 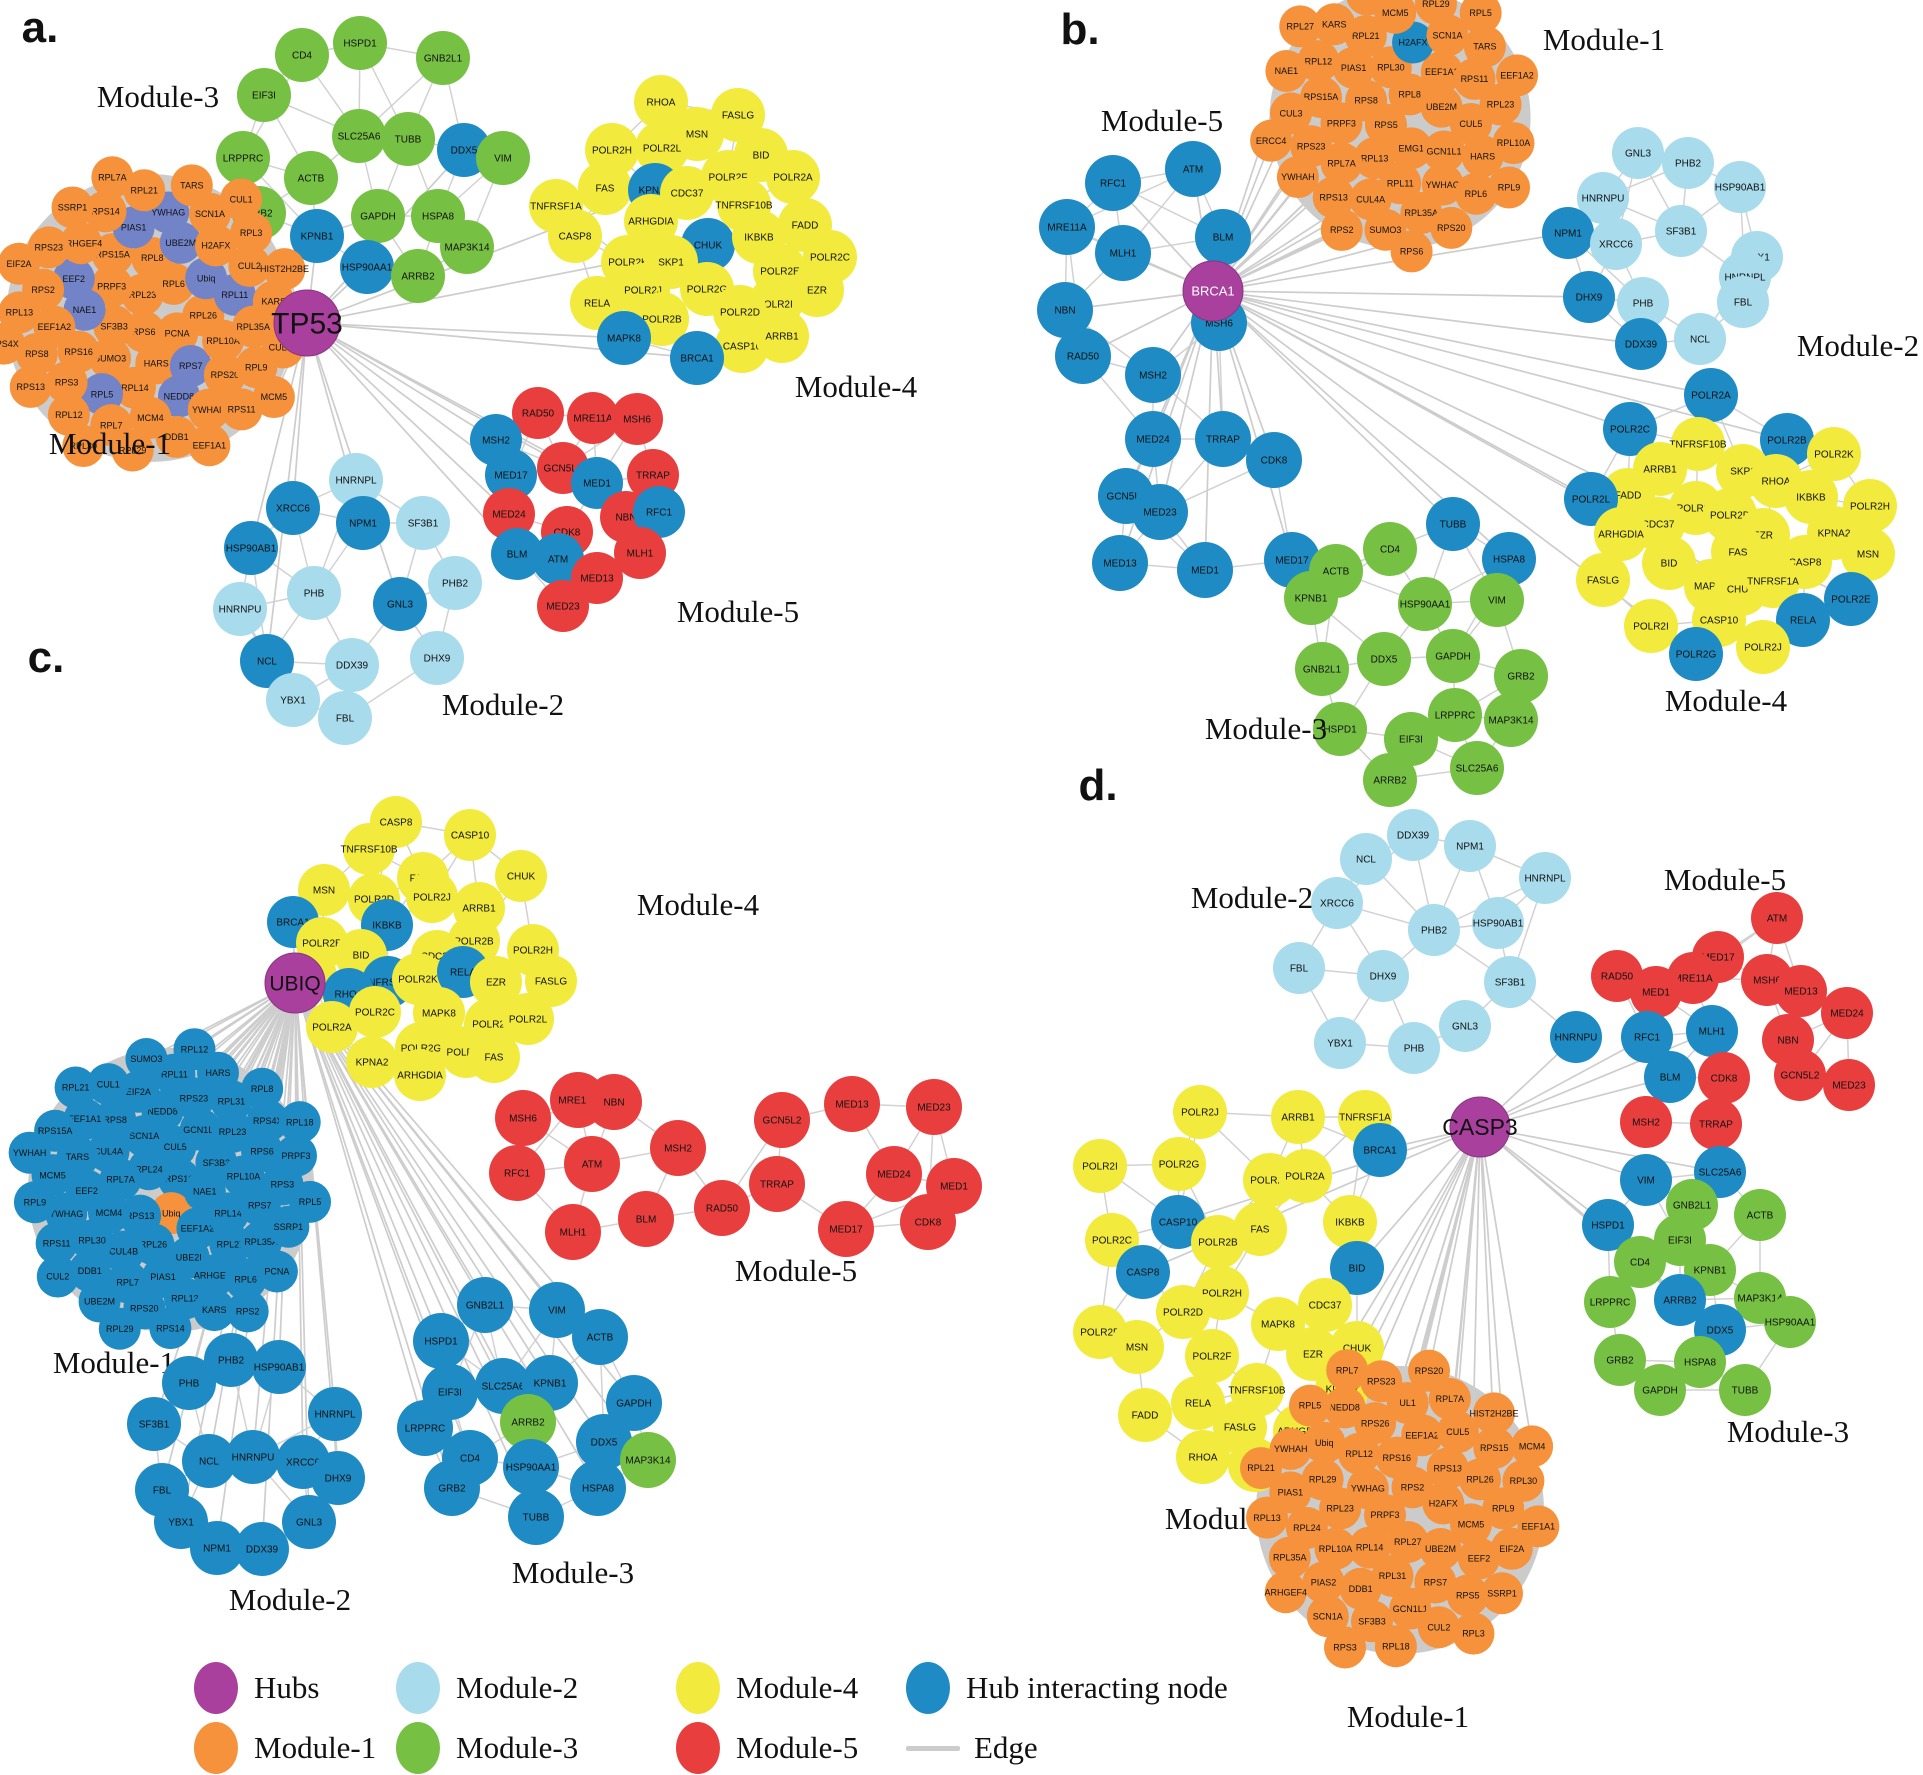 What do you see at coordinates (452, 1489) in the screenshot?
I see `text-label: GRB2` at bounding box center [452, 1489].